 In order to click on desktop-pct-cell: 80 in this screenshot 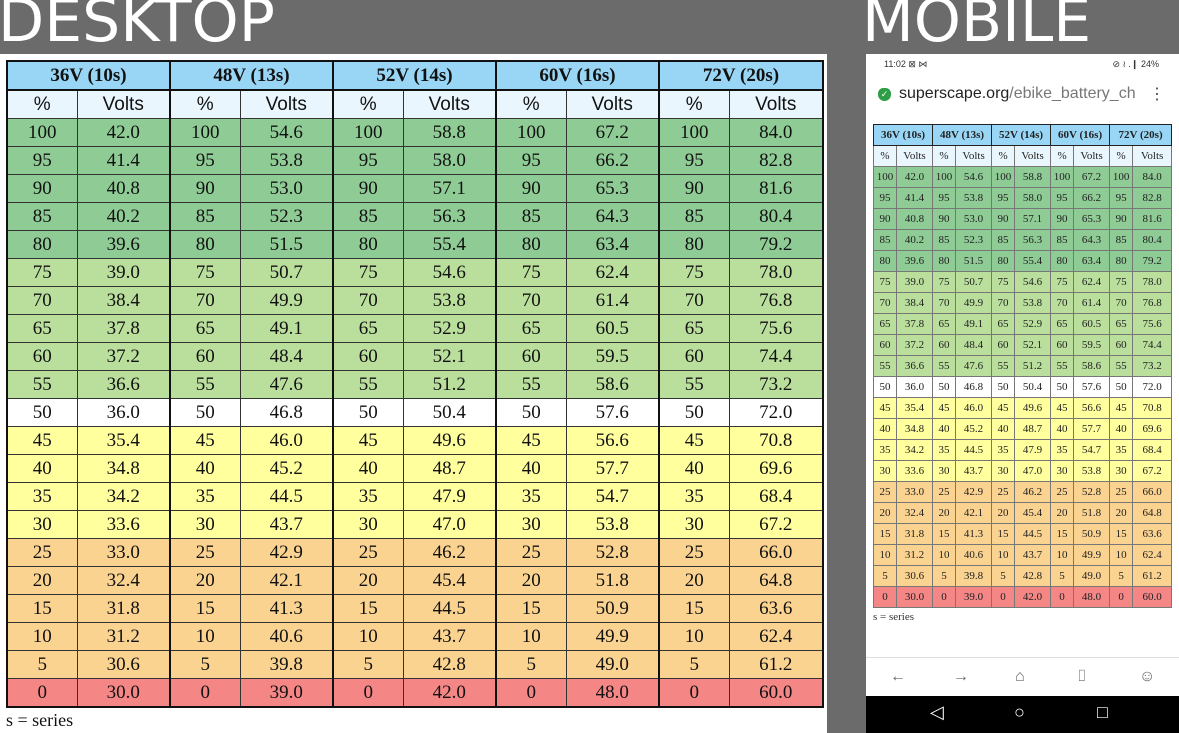, I will do `click(368, 244)`.